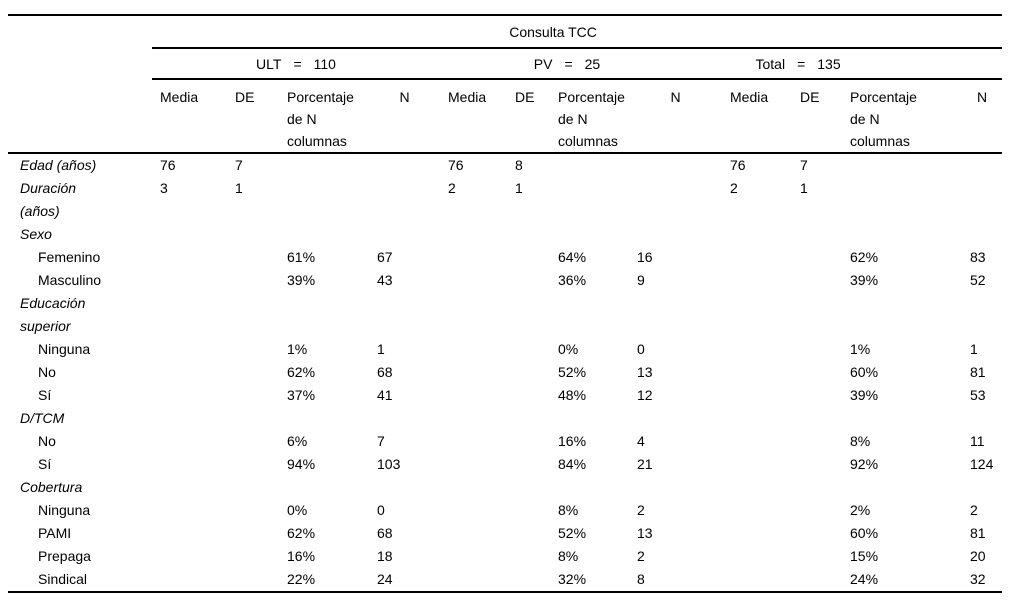 The height and width of the screenshot is (611, 1010). I want to click on cell: 43, so click(385, 280).